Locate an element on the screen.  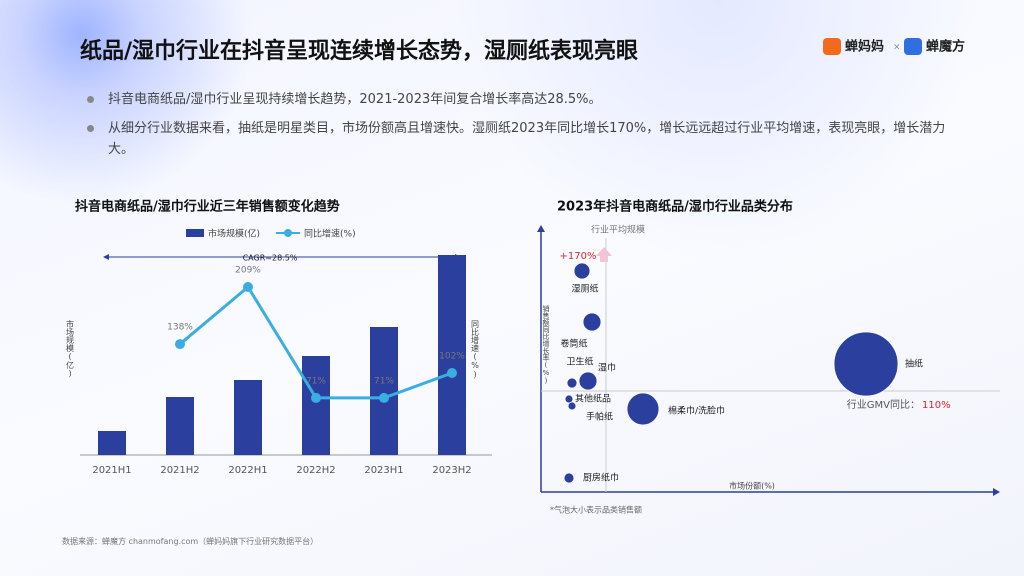
reference-label: 行业平均规模 is located at coordinates (618, 230).